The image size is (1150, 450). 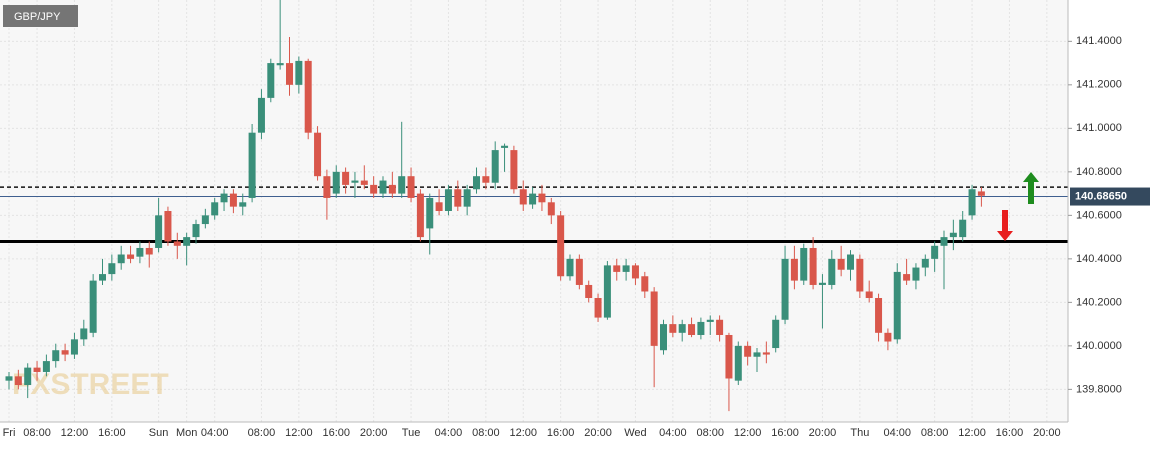 What do you see at coordinates (9, 433) in the screenshot?
I see `x-tick-label: Fri` at bounding box center [9, 433].